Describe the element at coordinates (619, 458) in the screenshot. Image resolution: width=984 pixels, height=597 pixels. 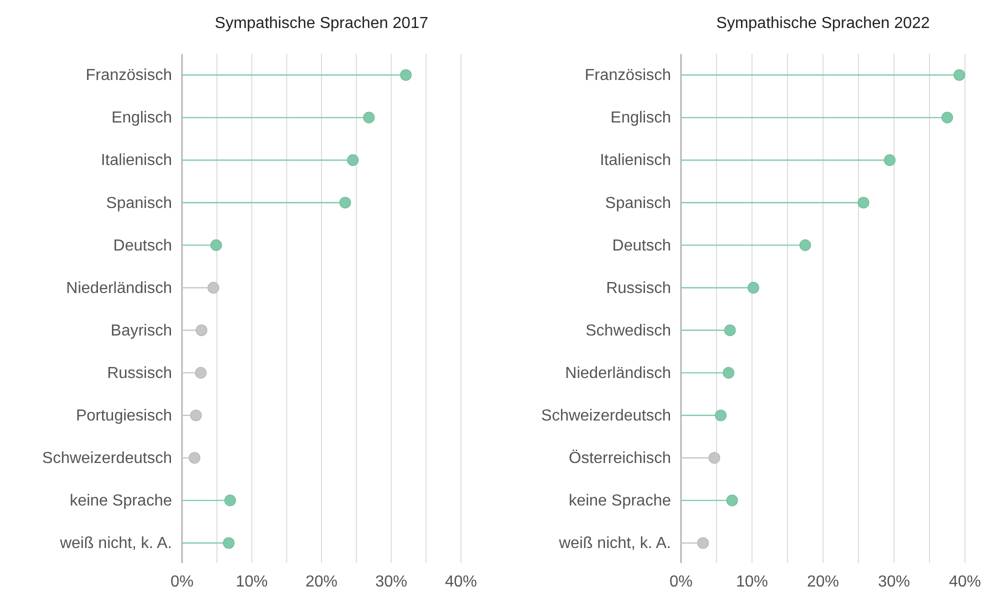
I see `y-tick-label: Österreichisch` at that location.